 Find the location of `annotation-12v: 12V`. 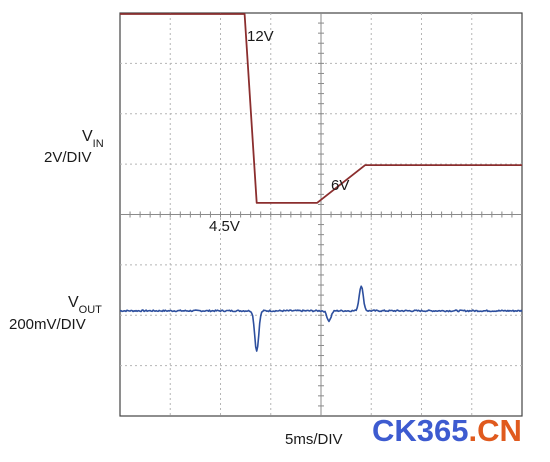

annotation-12v: 12V is located at coordinates (260, 36).